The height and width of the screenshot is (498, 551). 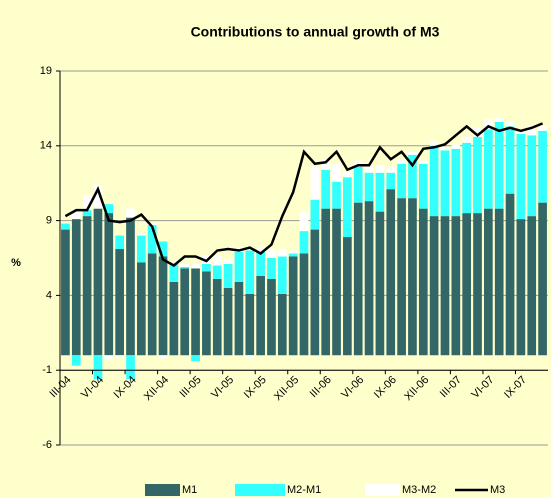 What do you see at coordinates (451, 387) in the screenshot?
I see `x-tick-label: III-07` at bounding box center [451, 387].